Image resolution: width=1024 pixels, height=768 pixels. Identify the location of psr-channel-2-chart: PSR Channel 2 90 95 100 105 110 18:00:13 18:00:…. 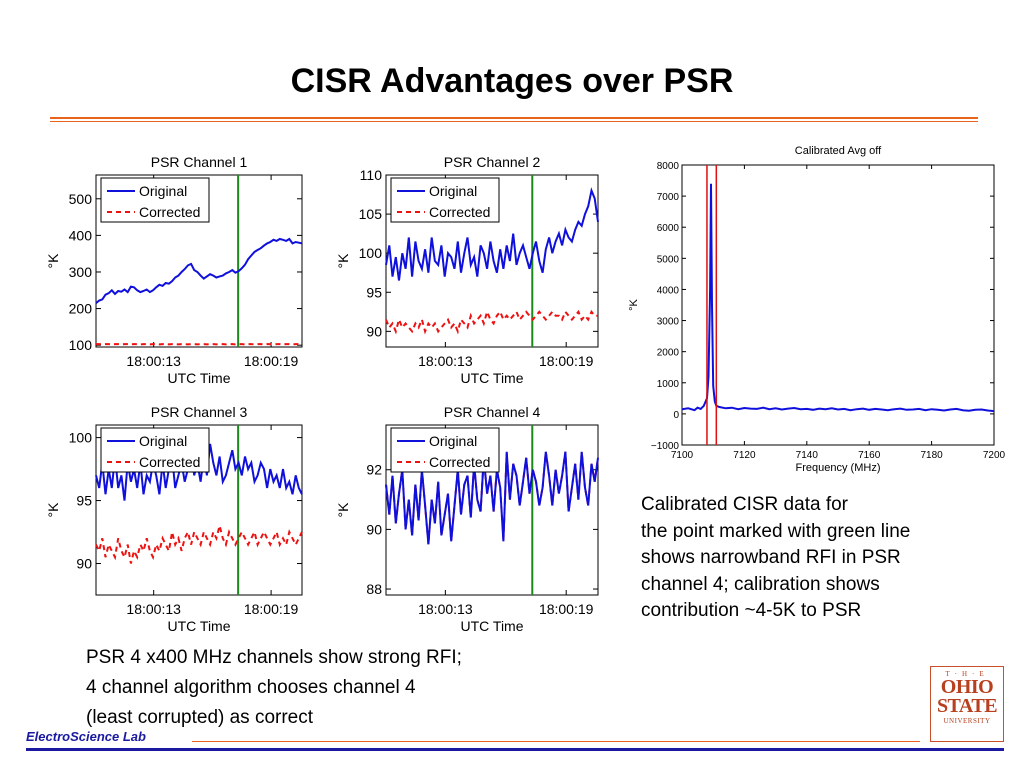
(467, 270).